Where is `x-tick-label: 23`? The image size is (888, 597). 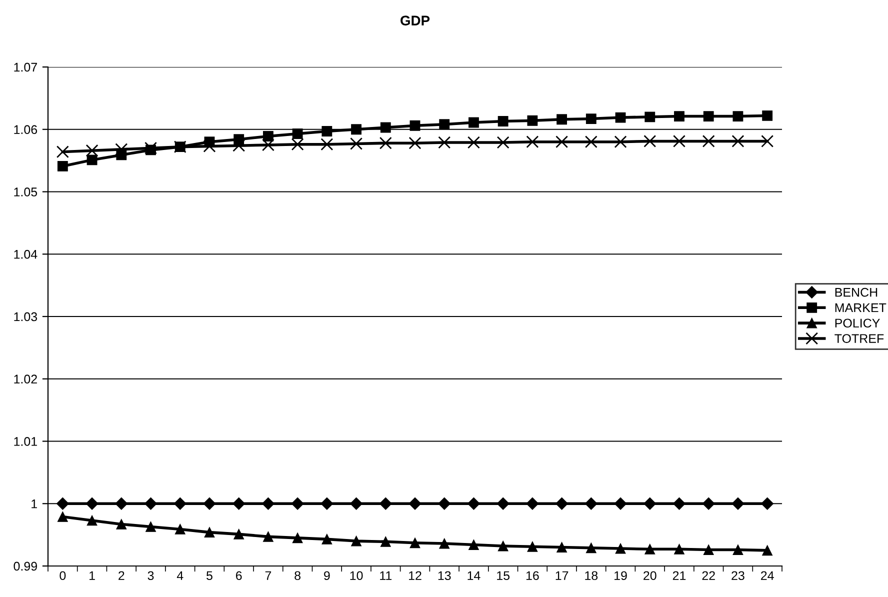 x-tick-label: 23 is located at coordinates (738, 575).